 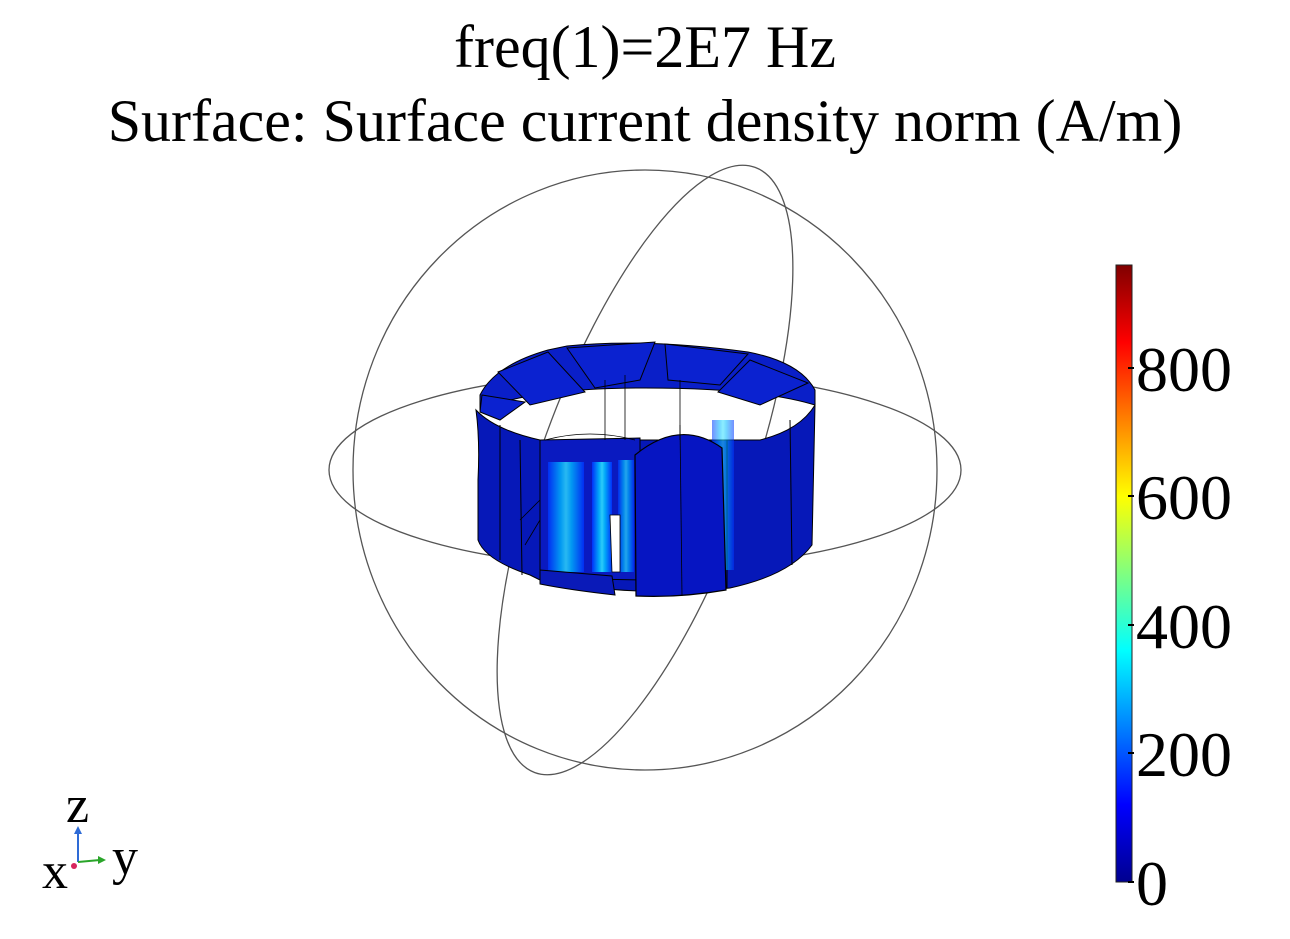 What do you see at coordinates (78, 805) in the screenshot?
I see `triad-z-label: z` at bounding box center [78, 805].